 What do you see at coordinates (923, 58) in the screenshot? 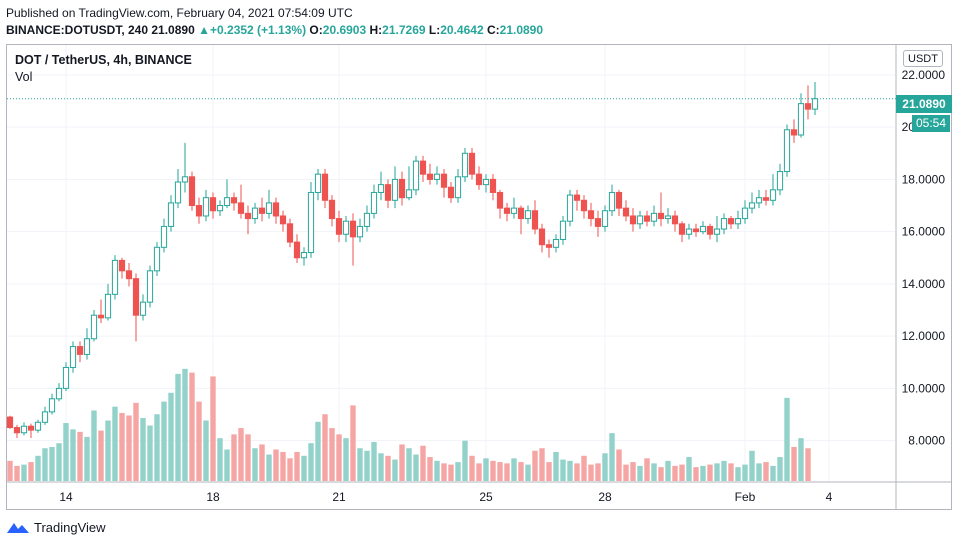
I see `currency-badge: USDT` at bounding box center [923, 58].